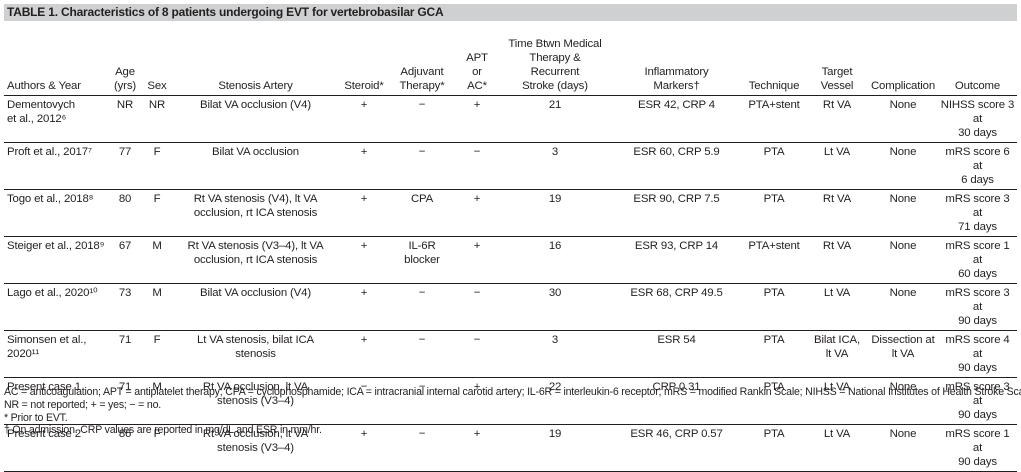 The height and width of the screenshot is (472, 1021). I want to click on table-cell: 22, so click(555, 401).